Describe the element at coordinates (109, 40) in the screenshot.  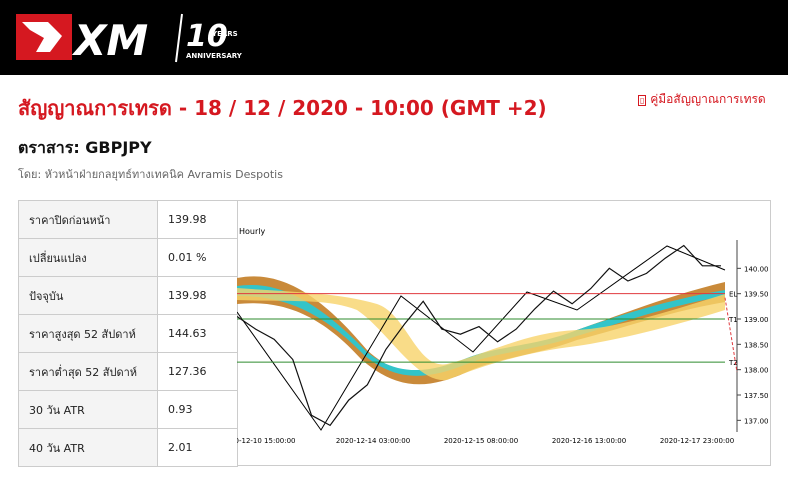
I see `logo-text: XM` at that location.